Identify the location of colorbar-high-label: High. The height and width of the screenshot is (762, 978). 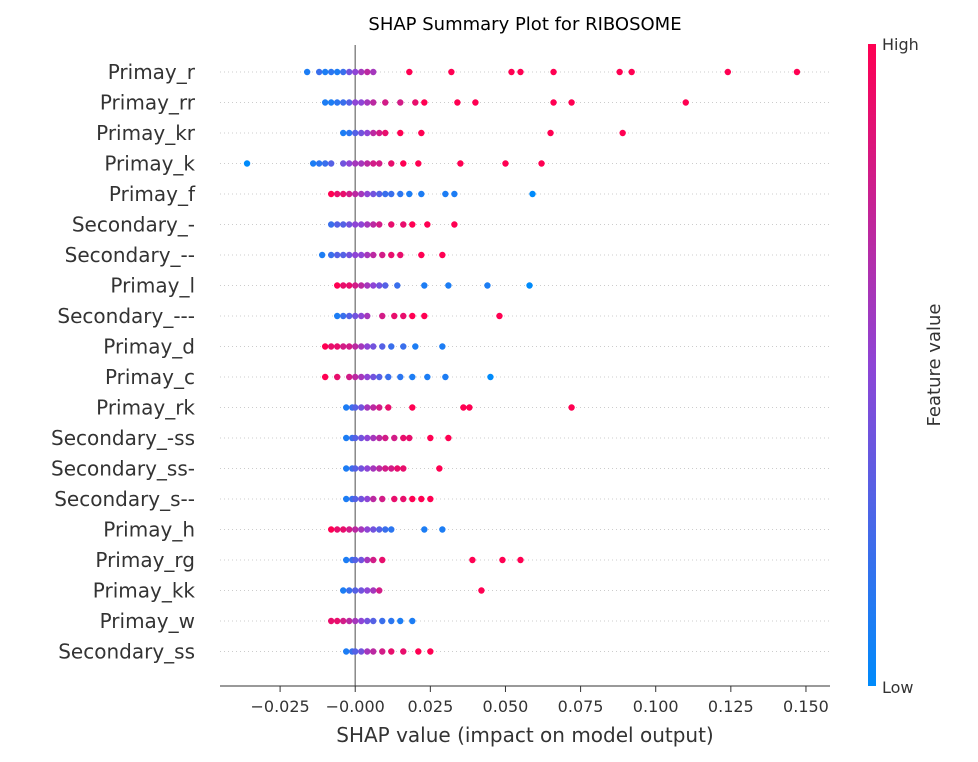
(900, 44).